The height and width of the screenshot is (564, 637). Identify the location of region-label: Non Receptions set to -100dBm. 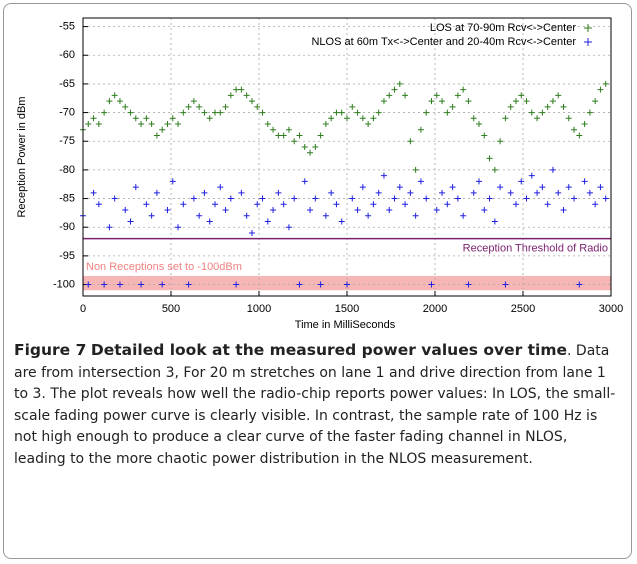
(164, 267).